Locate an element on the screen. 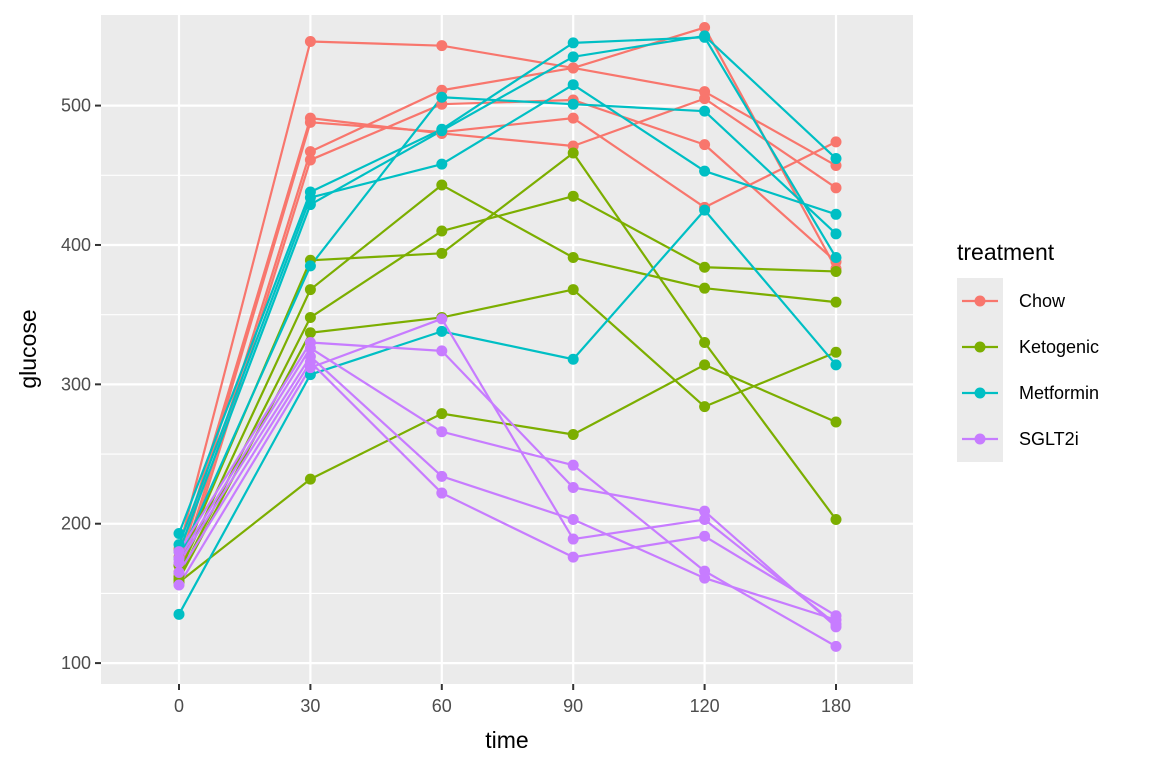 The height and width of the screenshot is (768, 1152). x-axis-title: time is located at coordinates (506, 740).